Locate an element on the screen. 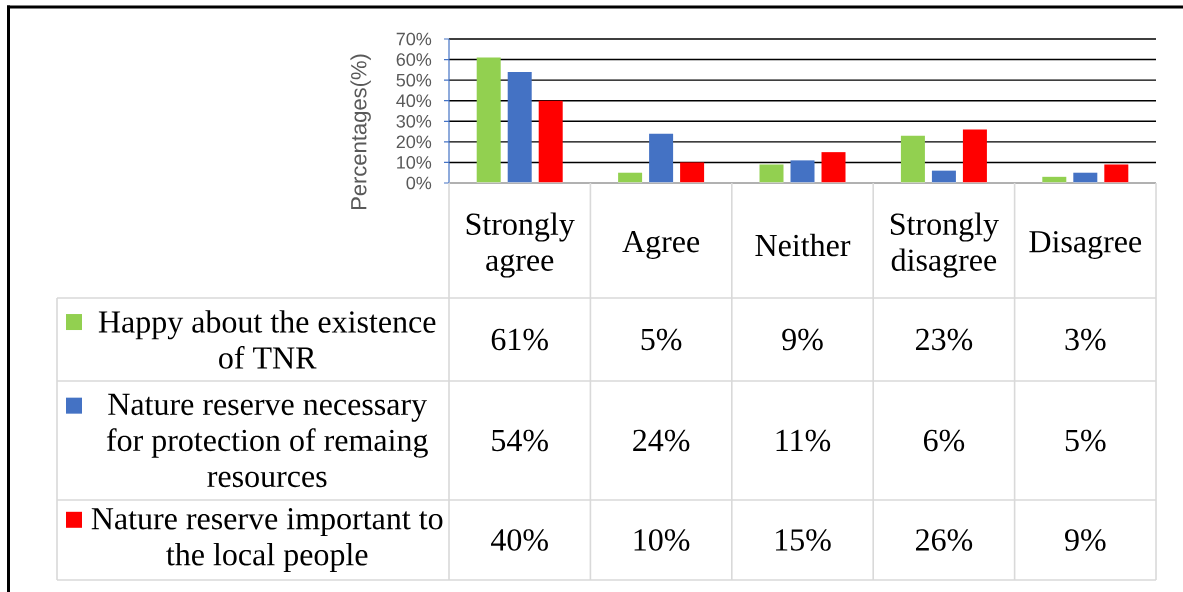 This screenshot has height=592, width=1183. x-tick-label: Disagree is located at coordinates (1085, 245).